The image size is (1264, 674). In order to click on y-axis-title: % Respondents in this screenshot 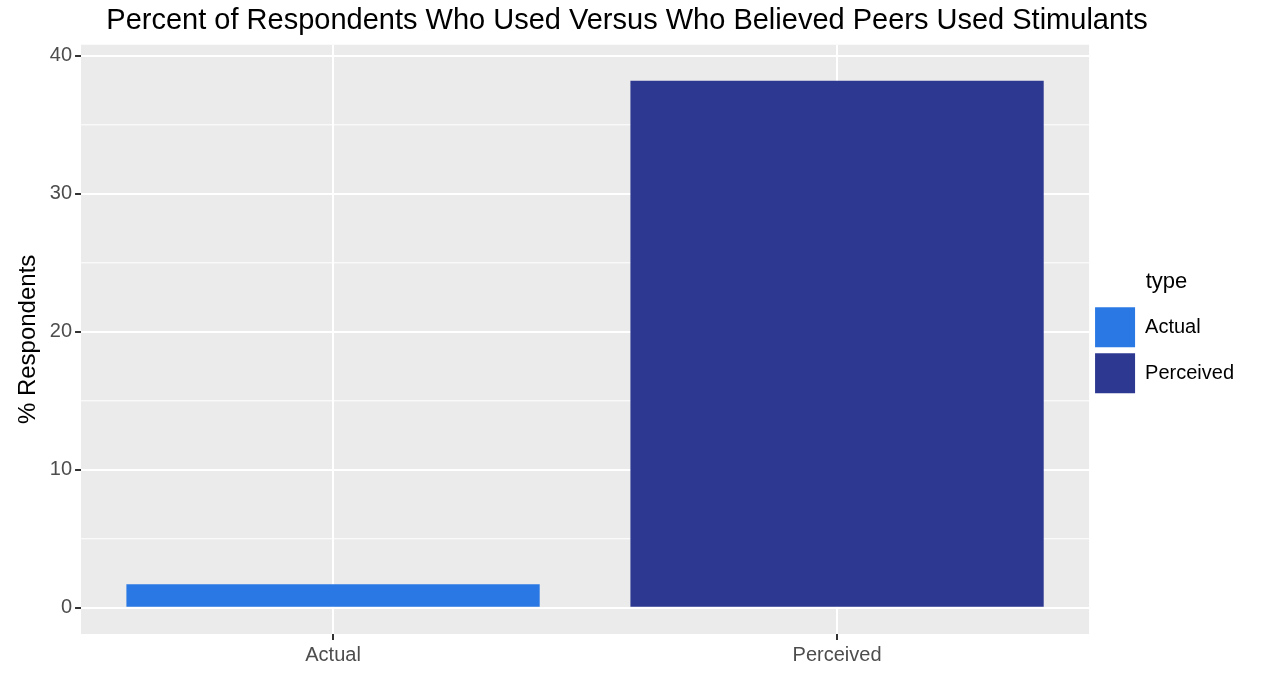, I will do `click(27, 339)`.